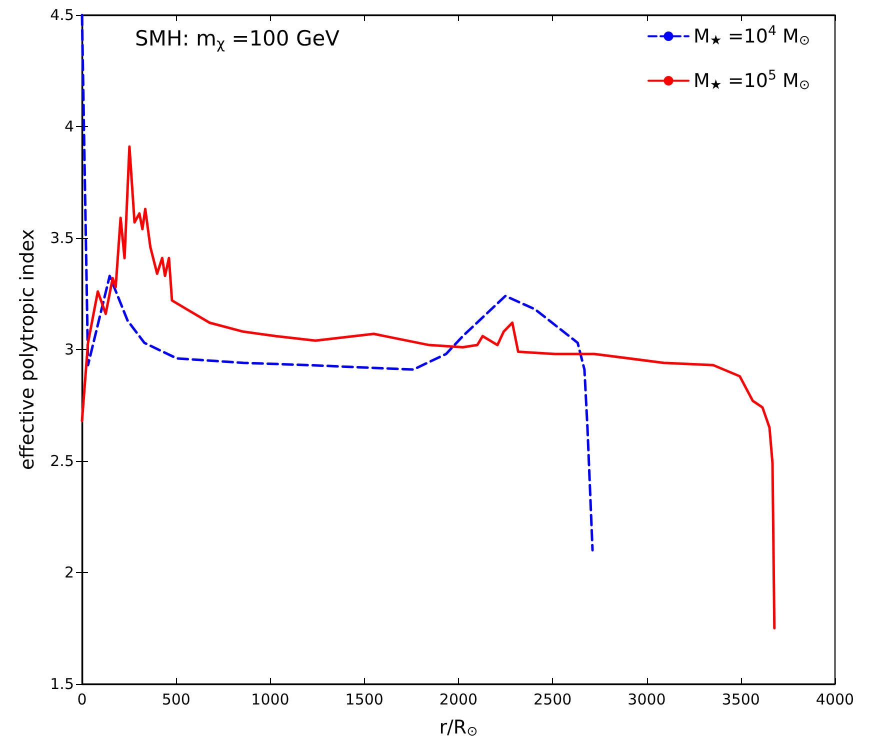 The height and width of the screenshot is (752, 875). What do you see at coordinates (62, 15) in the screenshot?
I see `y-tick-label: 4.5` at bounding box center [62, 15].